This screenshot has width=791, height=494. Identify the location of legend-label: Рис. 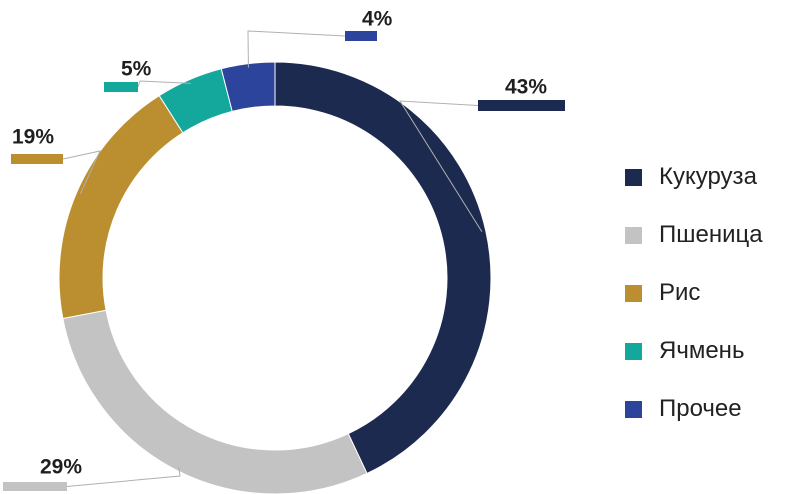
(680, 292).